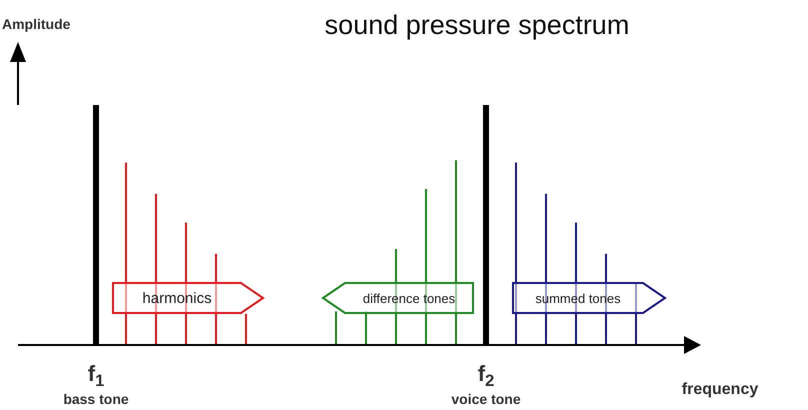 Image resolution: width=808 pixels, height=410 pixels. Describe the element at coordinates (486, 375) in the screenshot. I see `x-tick-label: f$_{2}$` at that location.